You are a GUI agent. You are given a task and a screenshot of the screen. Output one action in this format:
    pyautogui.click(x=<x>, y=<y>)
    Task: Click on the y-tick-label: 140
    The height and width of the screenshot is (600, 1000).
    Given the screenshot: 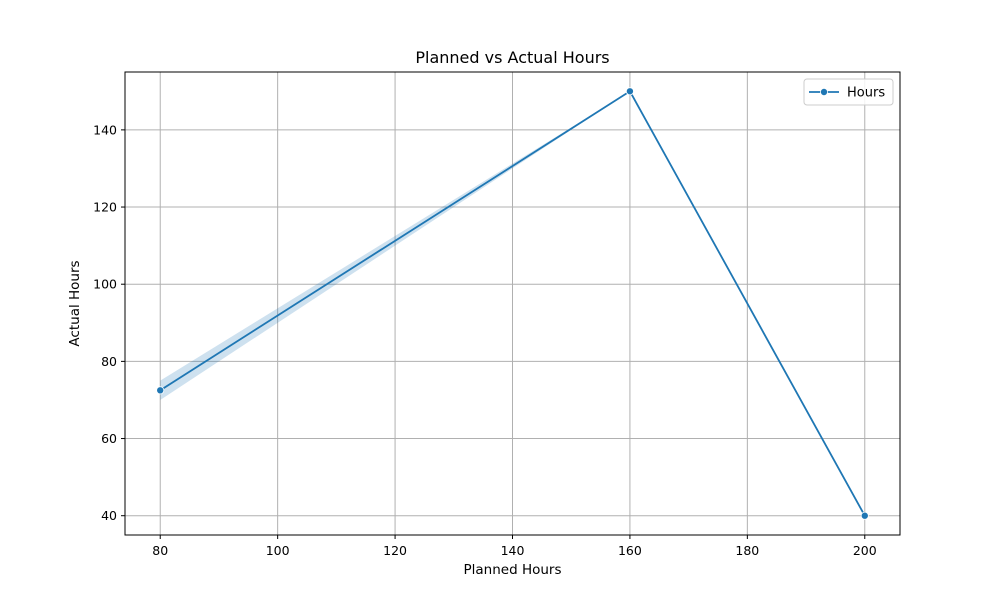 What is the action you would take?
    pyautogui.click(x=105, y=129)
    